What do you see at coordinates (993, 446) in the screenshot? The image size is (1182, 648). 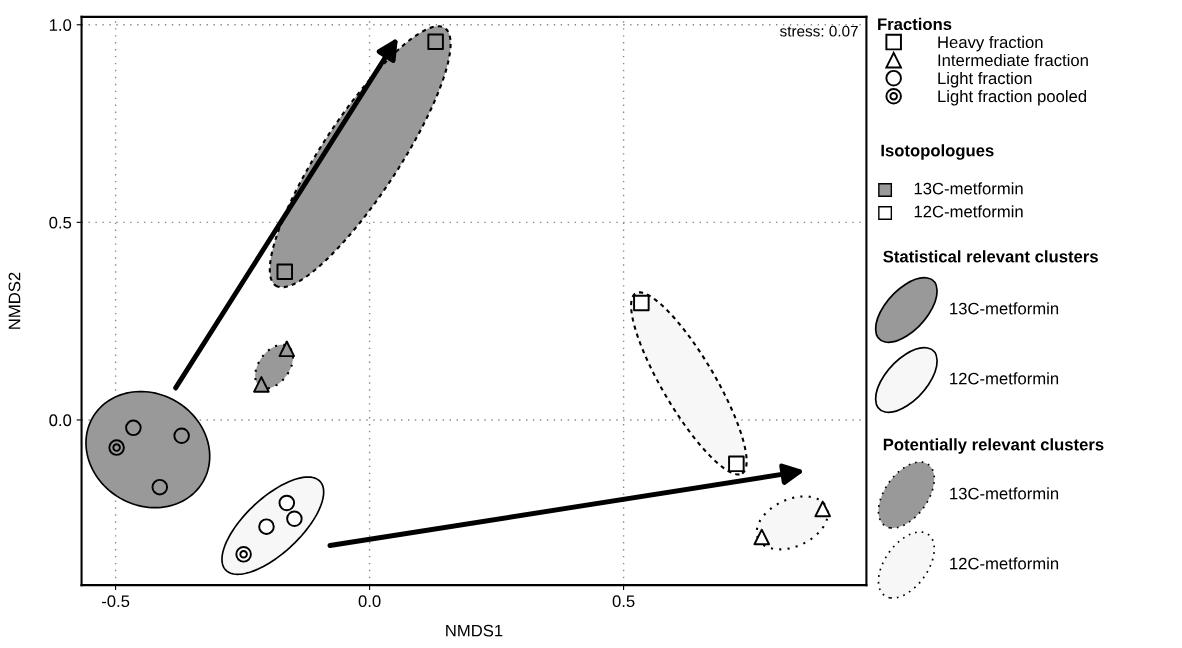 I see `text: Potentially relevant clusters` at bounding box center [993, 446].